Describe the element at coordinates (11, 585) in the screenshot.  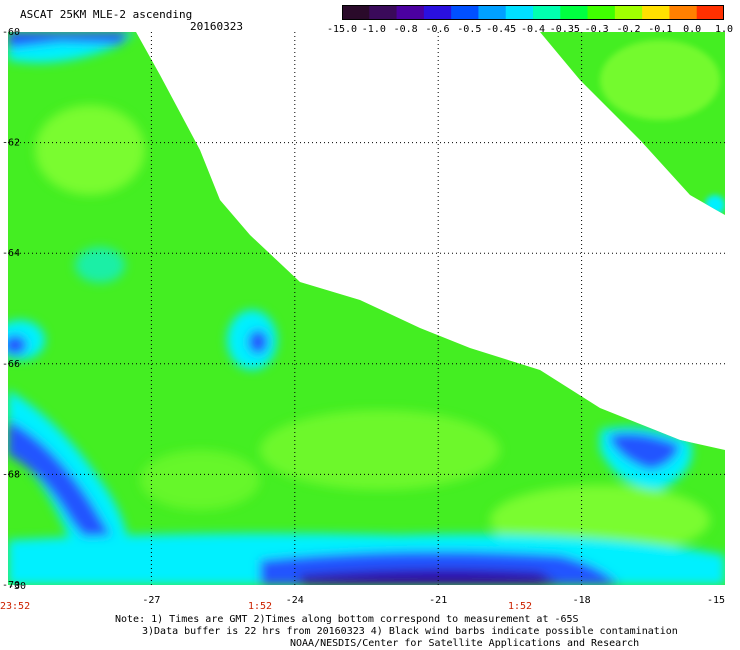
I see `latitude-label: -70` at that location.